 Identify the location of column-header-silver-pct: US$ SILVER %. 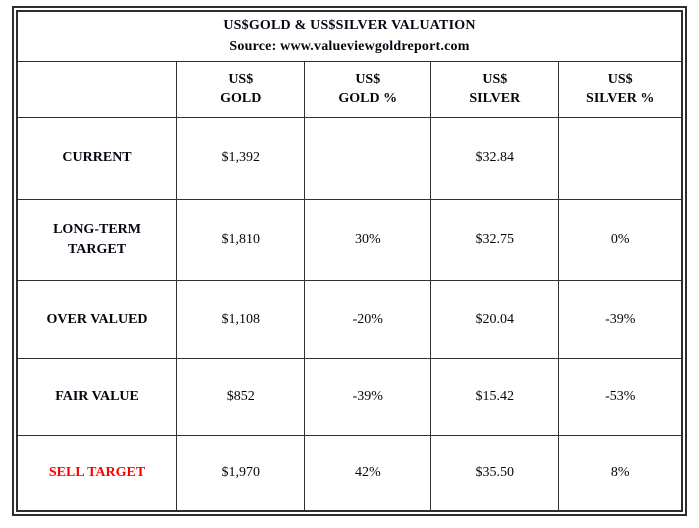
(620, 89).